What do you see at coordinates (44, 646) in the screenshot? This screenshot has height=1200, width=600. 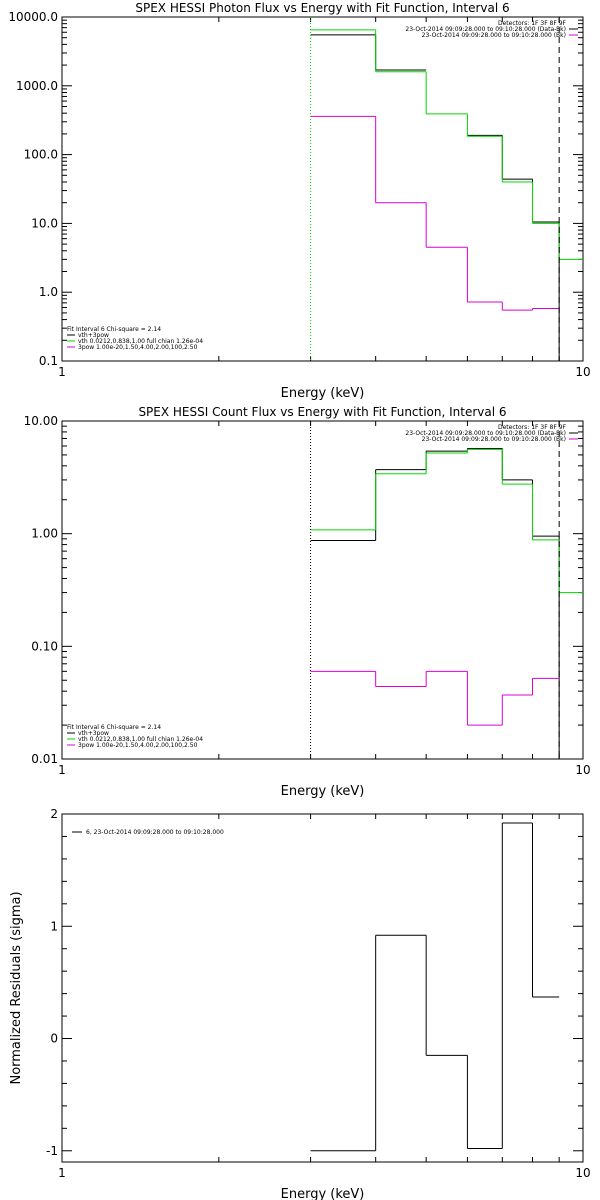 I see `y-tick-label: 0.10` at bounding box center [44, 646].